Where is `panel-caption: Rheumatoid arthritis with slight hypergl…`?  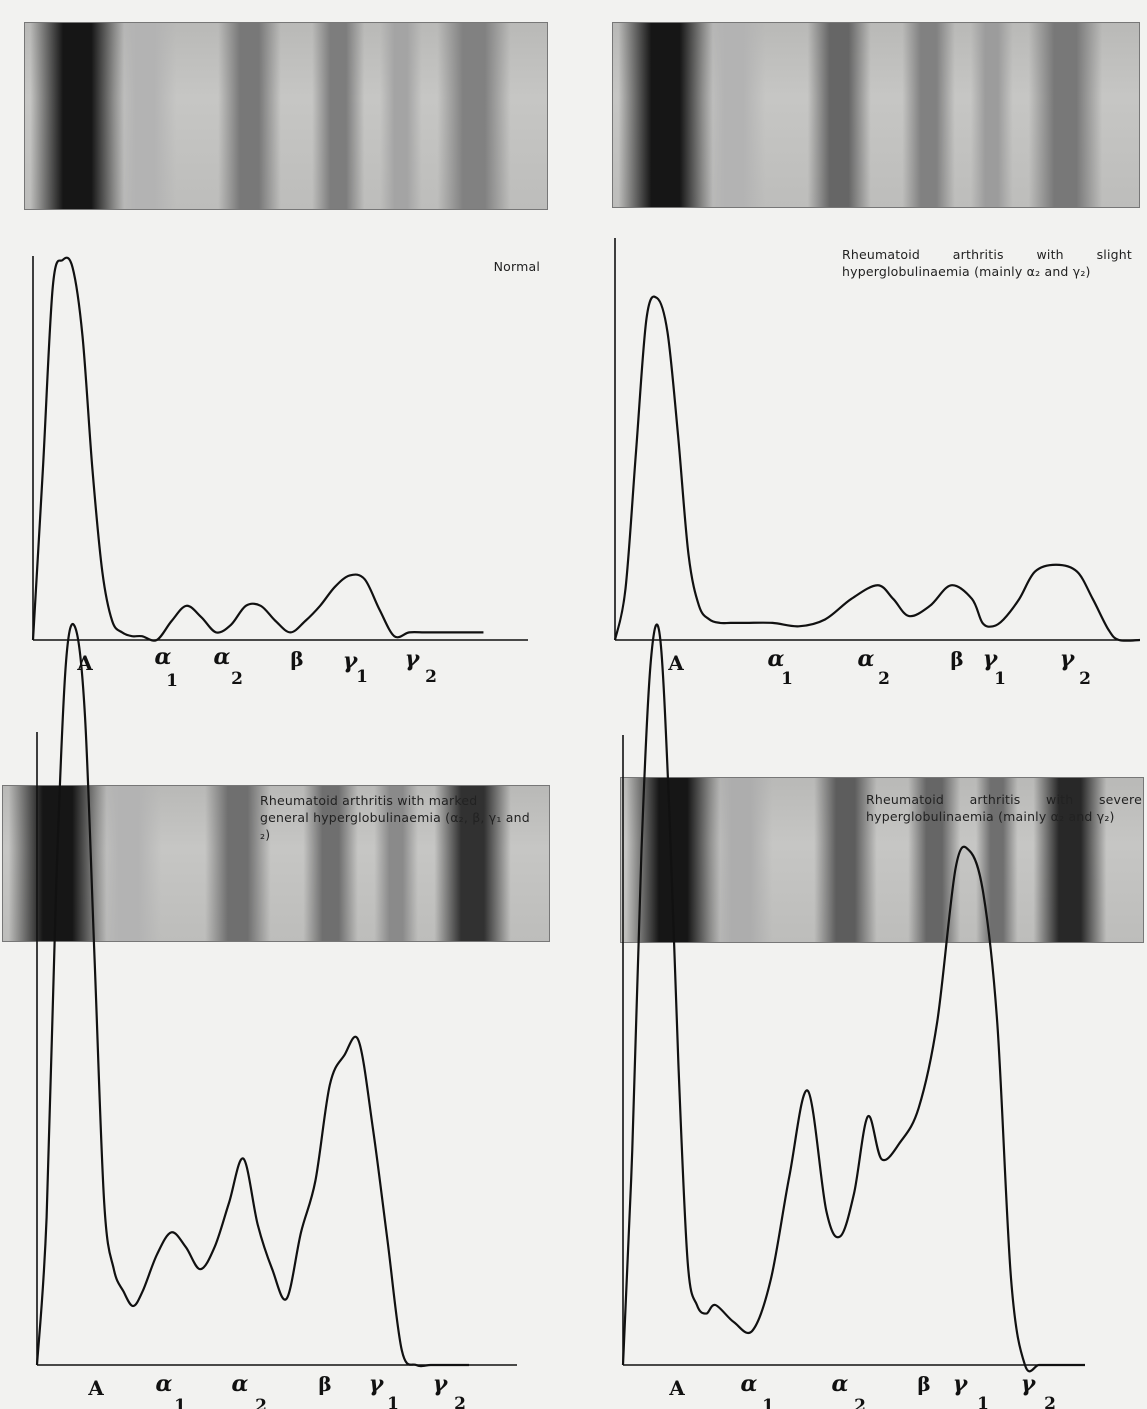
panel-caption: Rheumatoid arthritis with slight hypergl… is located at coordinates (987, 263).